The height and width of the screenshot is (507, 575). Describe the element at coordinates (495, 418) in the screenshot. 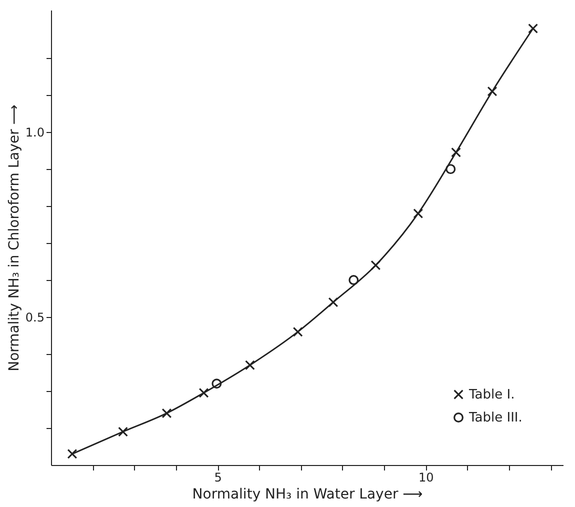

I see `legend-label: Table III.` at that location.